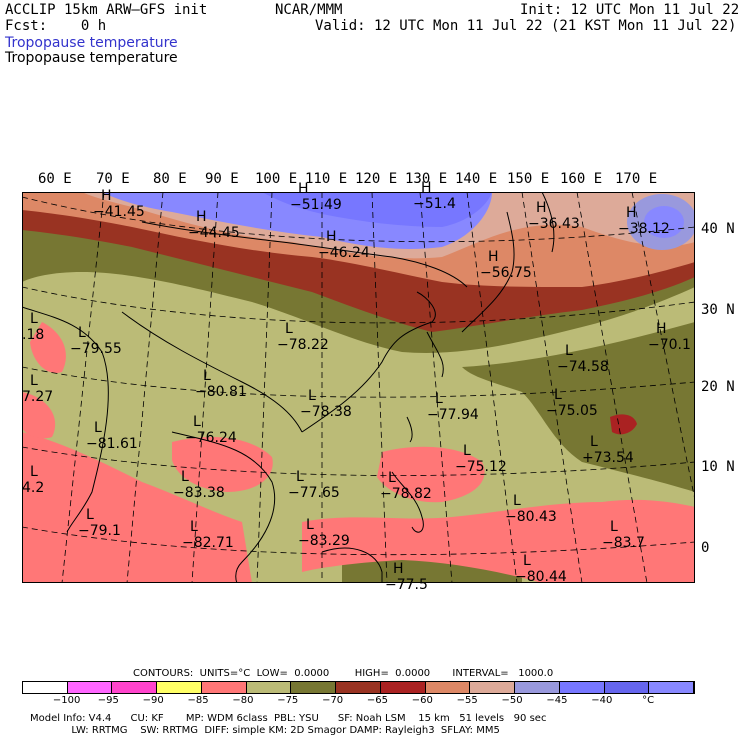 The image size is (740, 740). Describe the element at coordinates (108, 700) in the screenshot. I see `colorbar-label: −95` at that location.